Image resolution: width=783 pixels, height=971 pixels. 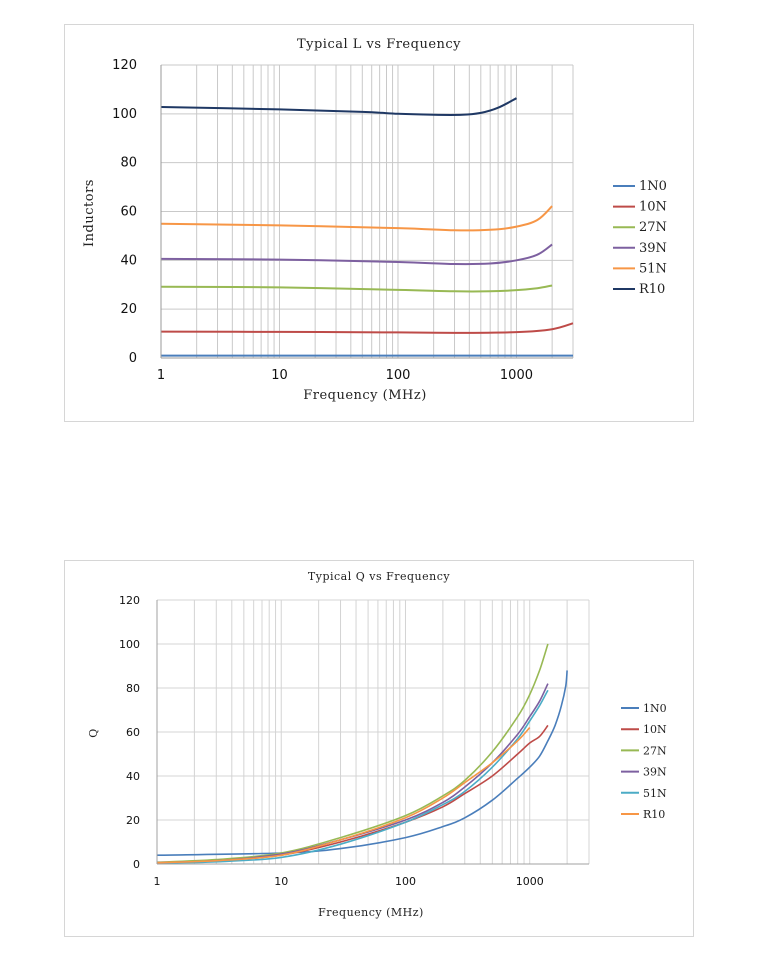 What do you see at coordinates (367, 328) in the screenshot?
I see `l-chart-series-10n` at bounding box center [367, 328].